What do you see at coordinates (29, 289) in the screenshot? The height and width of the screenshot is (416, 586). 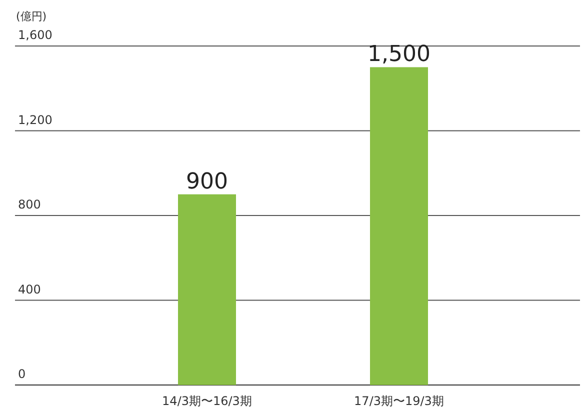 I see `y-tick-label: 400` at bounding box center [29, 289].